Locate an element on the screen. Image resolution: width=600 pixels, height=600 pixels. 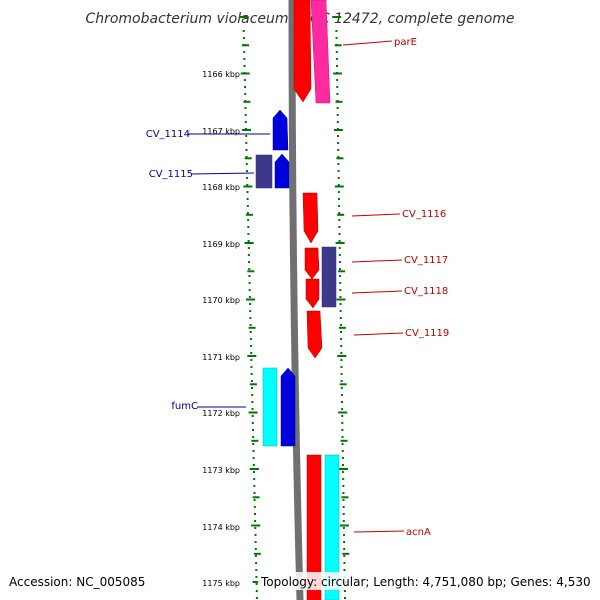
tick-label-1170: 1170 kbp is located at coordinates (221, 300).